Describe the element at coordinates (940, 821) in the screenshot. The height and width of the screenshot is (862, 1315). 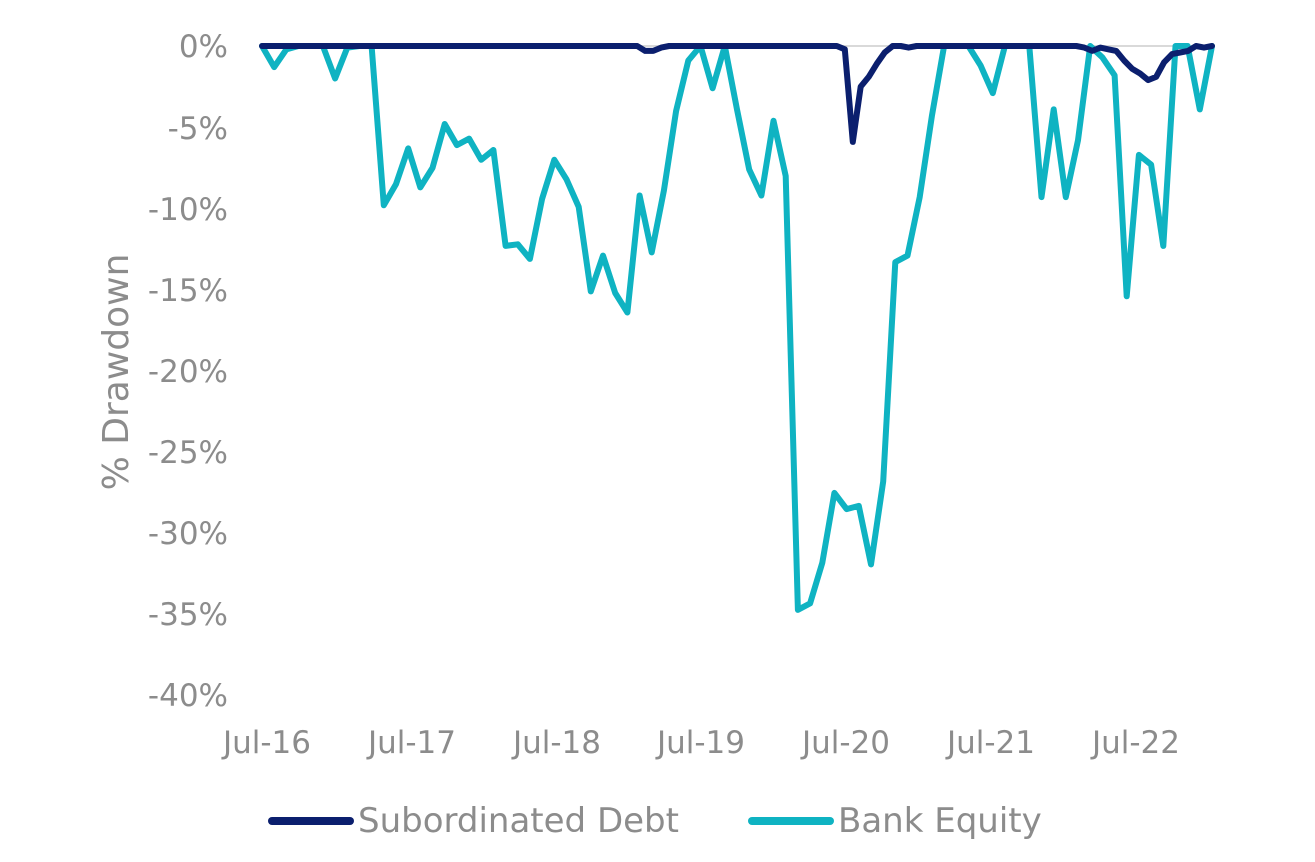
I see `legend-label-bank-equity: Bank Equity` at that location.